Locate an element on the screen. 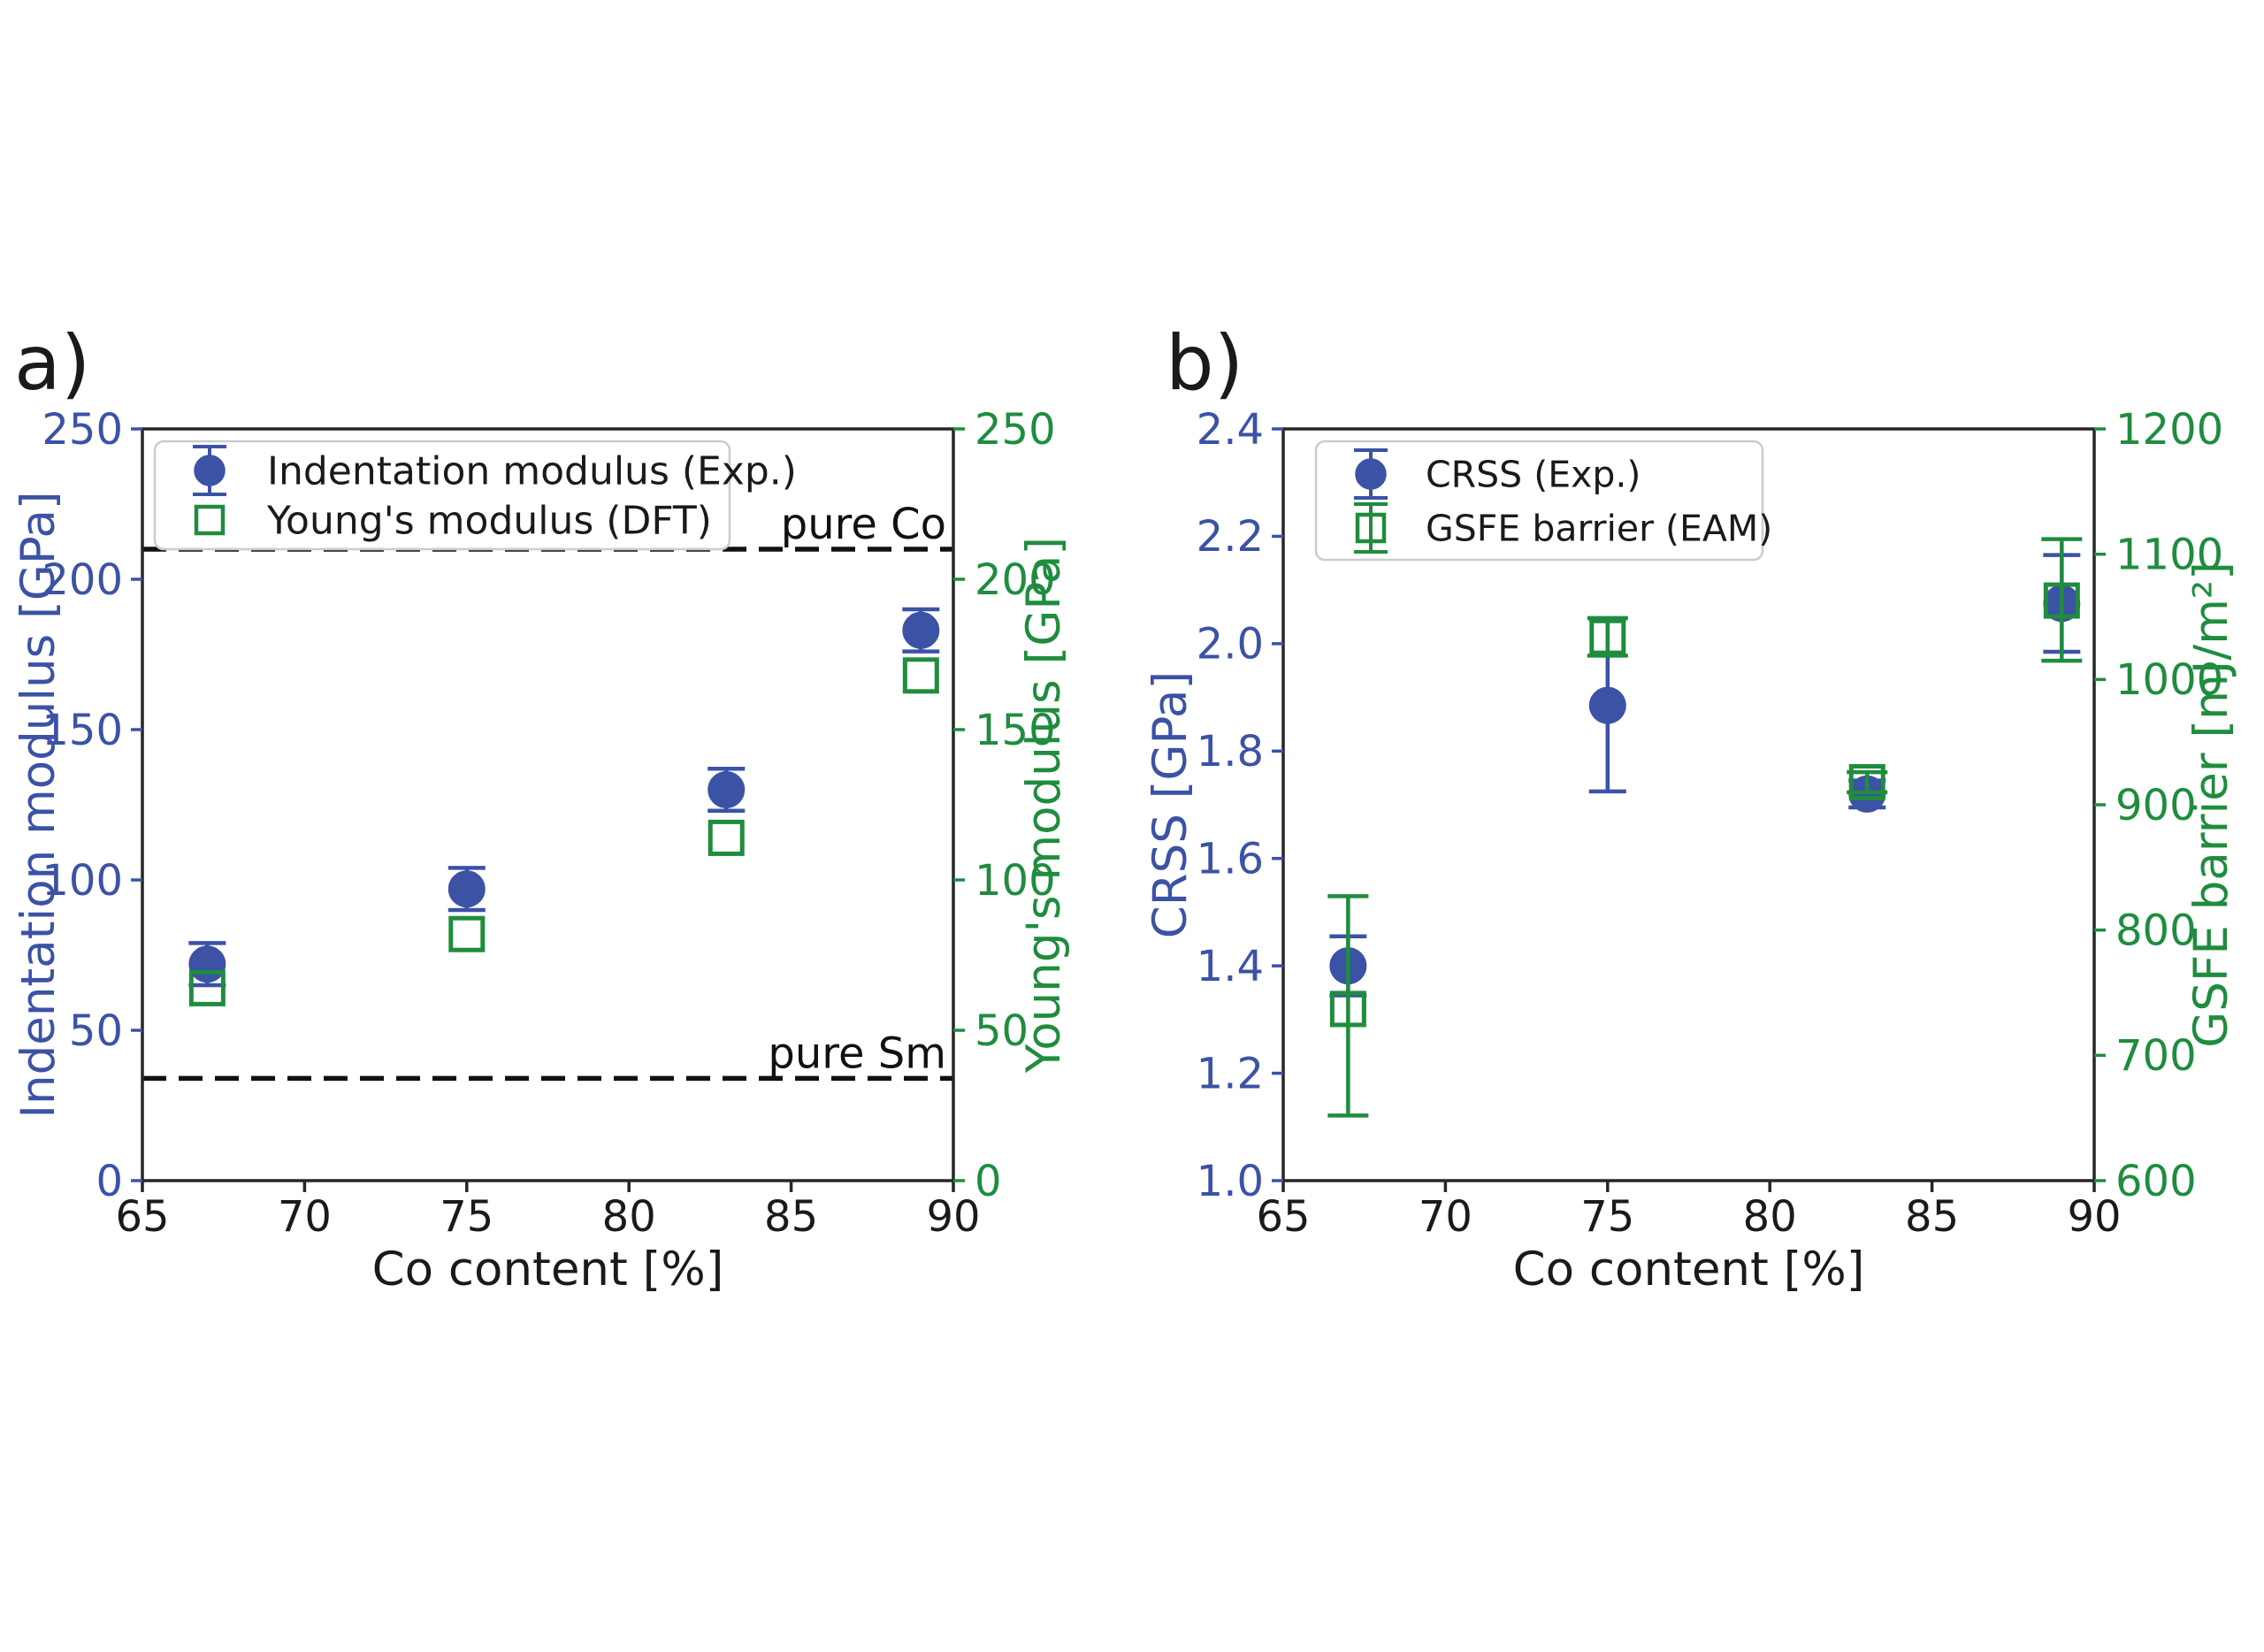 The height and width of the screenshot is (1652, 2264). legend-label: GSFE barrier (EAM) is located at coordinates (1599, 528).